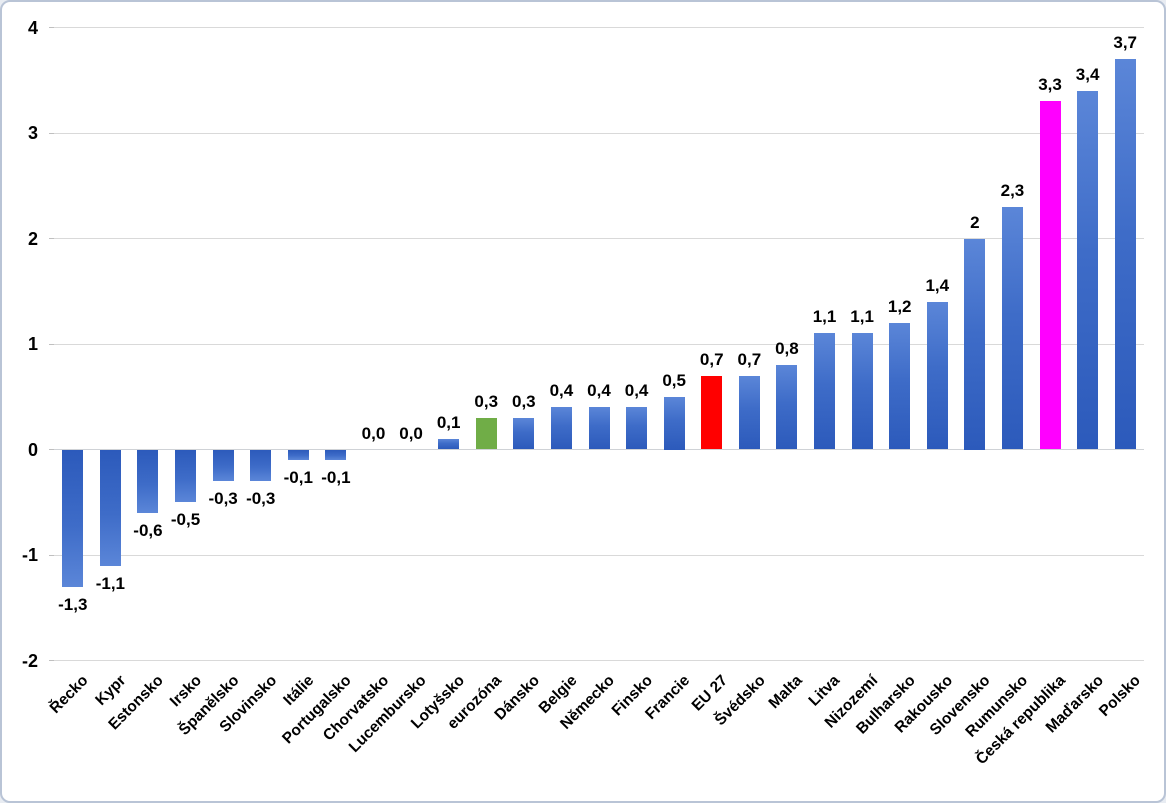 The width and height of the screenshot is (1166, 803). What do you see at coordinates (110, 507) in the screenshot?
I see `bar-kypr` at bounding box center [110, 507].